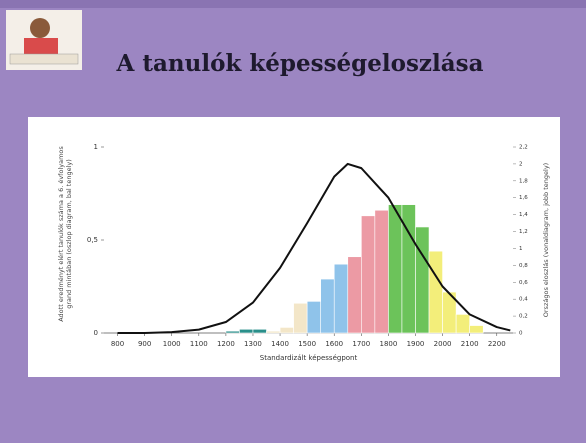 The width and height of the screenshot is (586, 443). I want to click on top-band, so click(293, 4).